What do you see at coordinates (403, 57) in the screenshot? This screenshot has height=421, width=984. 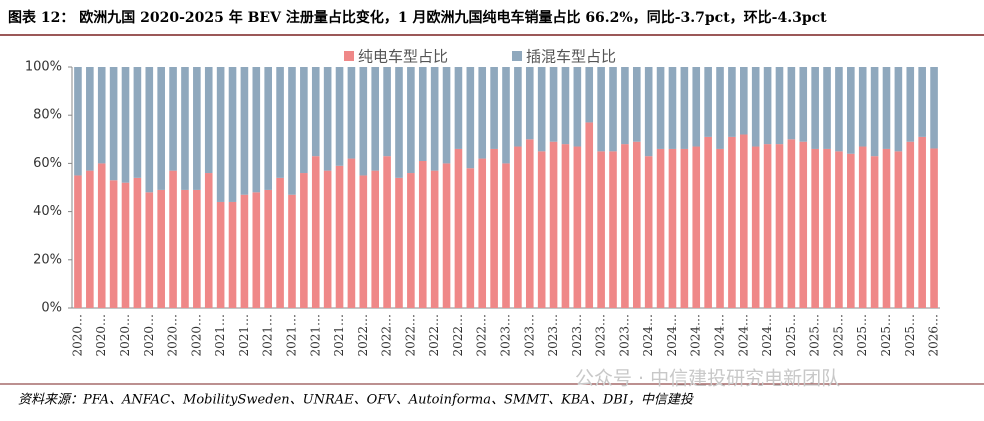 I see `legend-label: 纯电车型占比` at bounding box center [403, 57].